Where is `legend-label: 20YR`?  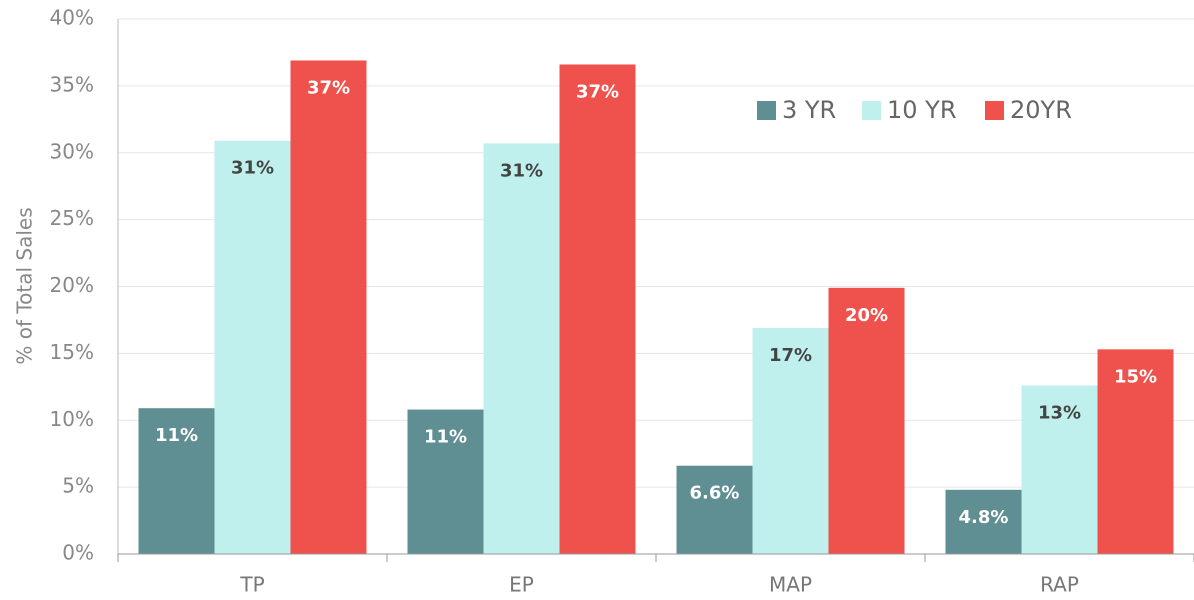
legend-label: 20YR is located at coordinates (1041, 110).